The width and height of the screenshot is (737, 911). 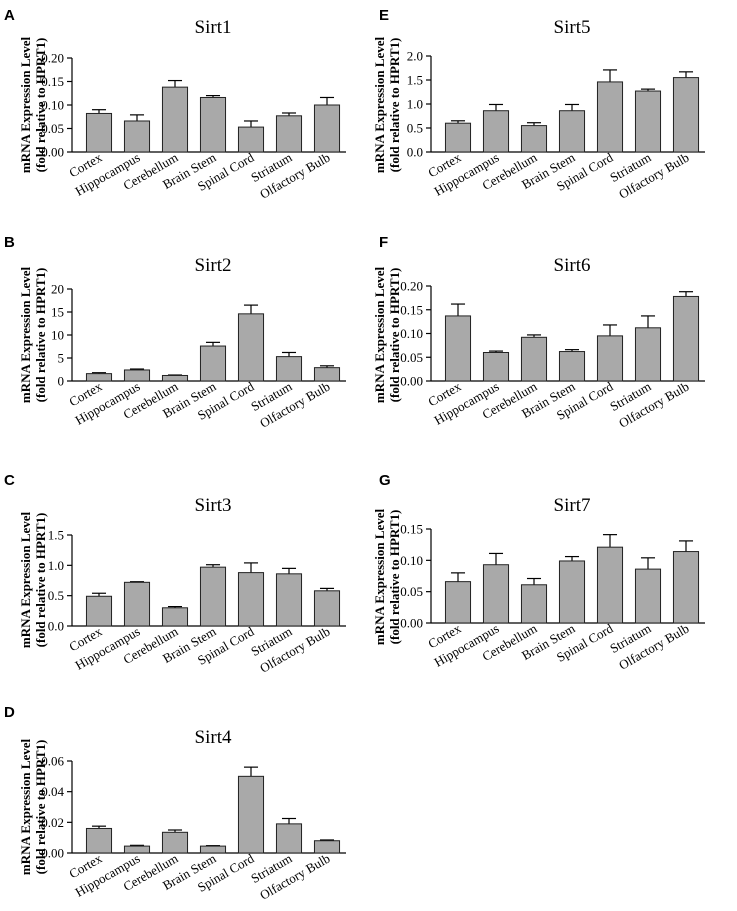 I want to click on chart-title: Sirt2, so click(x=213, y=265).